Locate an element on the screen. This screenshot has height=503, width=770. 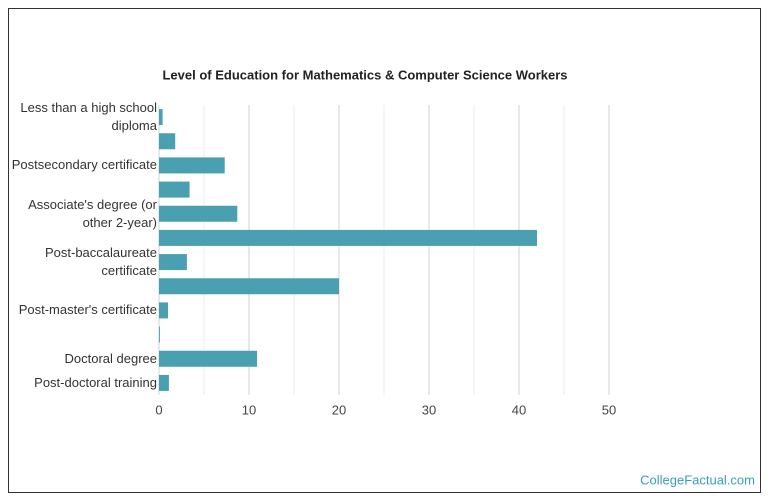
y-tick-label: Postsecondary certificate is located at coordinates (84, 165).